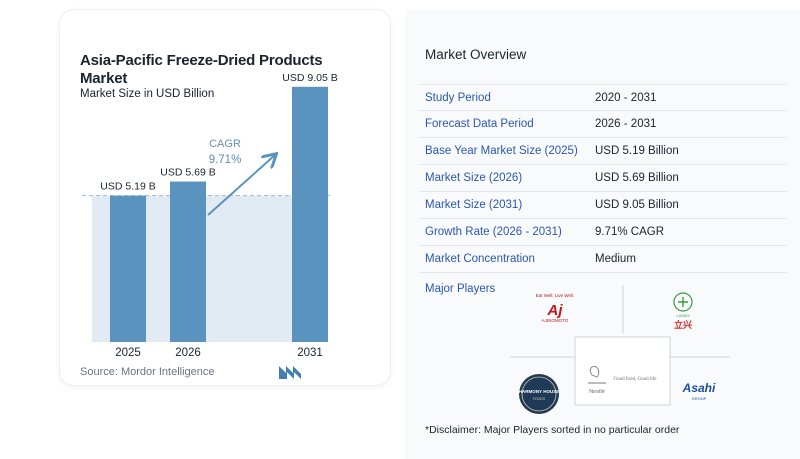 Image resolution: width=800 pixels, height=459 pixels. I want to click on overview-row: Market Size (2026) USD 5.69 Billion, so click(603, 178).